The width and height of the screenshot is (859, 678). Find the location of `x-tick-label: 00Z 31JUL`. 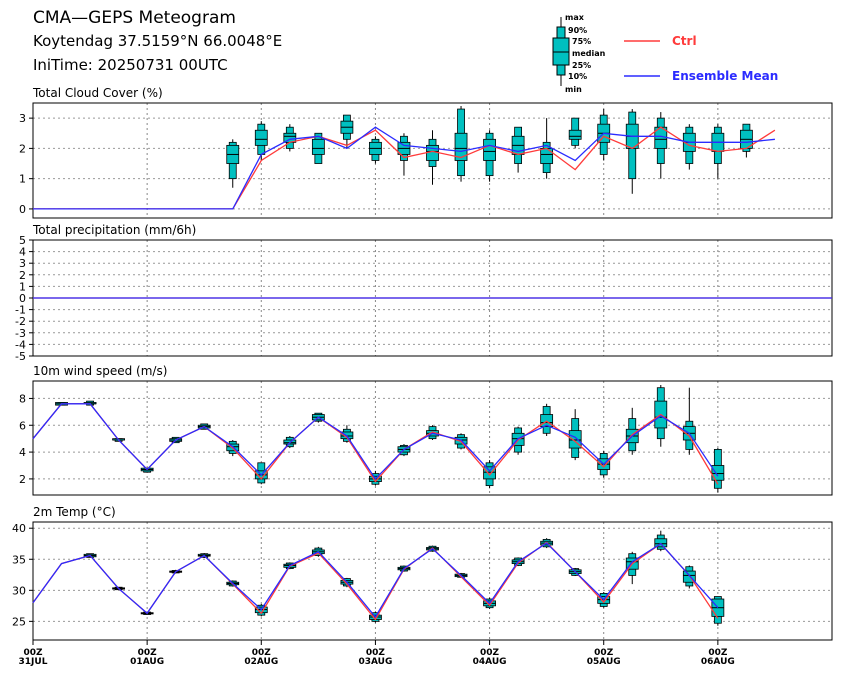

x-tick-label: 00Z 31JUL is located at coordinates (33, 657).